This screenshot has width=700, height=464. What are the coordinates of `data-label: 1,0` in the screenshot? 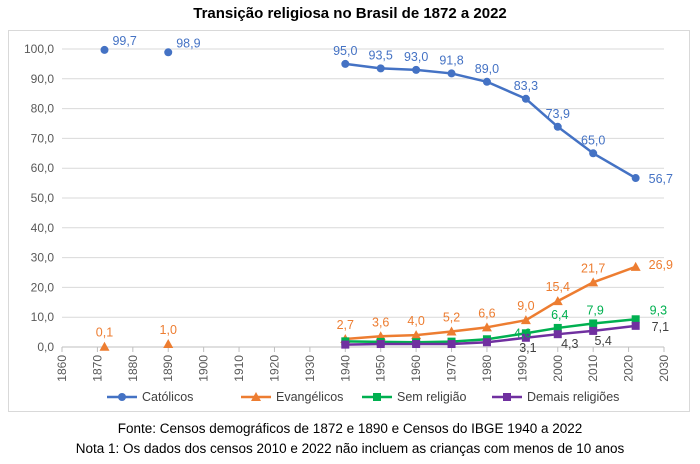 It's located at (168, 330).